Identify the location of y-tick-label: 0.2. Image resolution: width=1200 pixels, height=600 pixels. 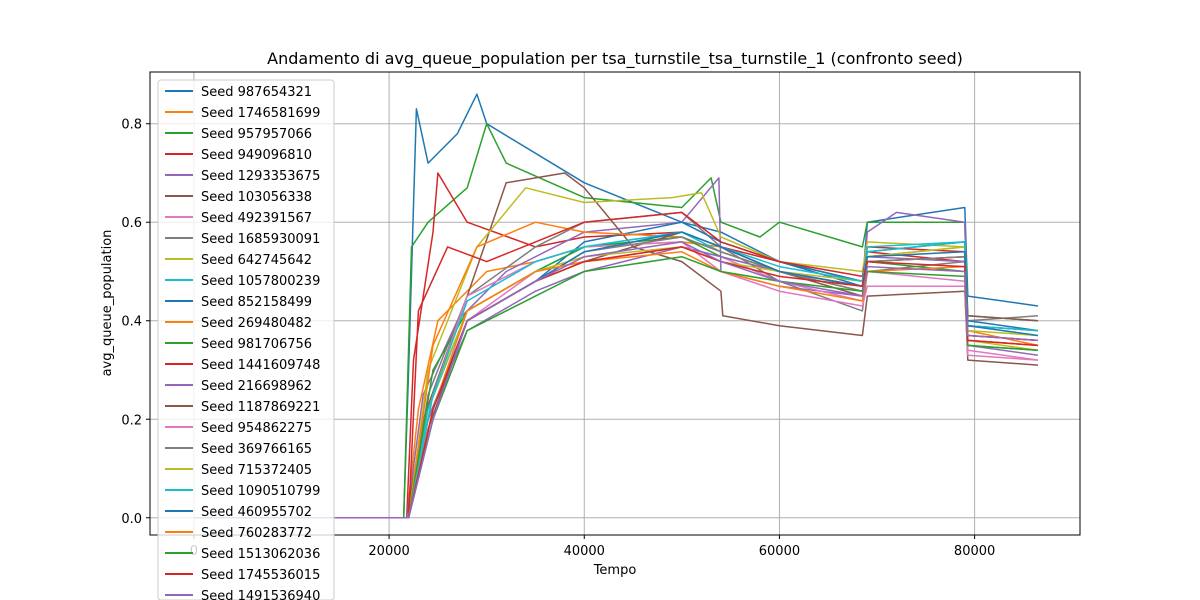
(131, 420).